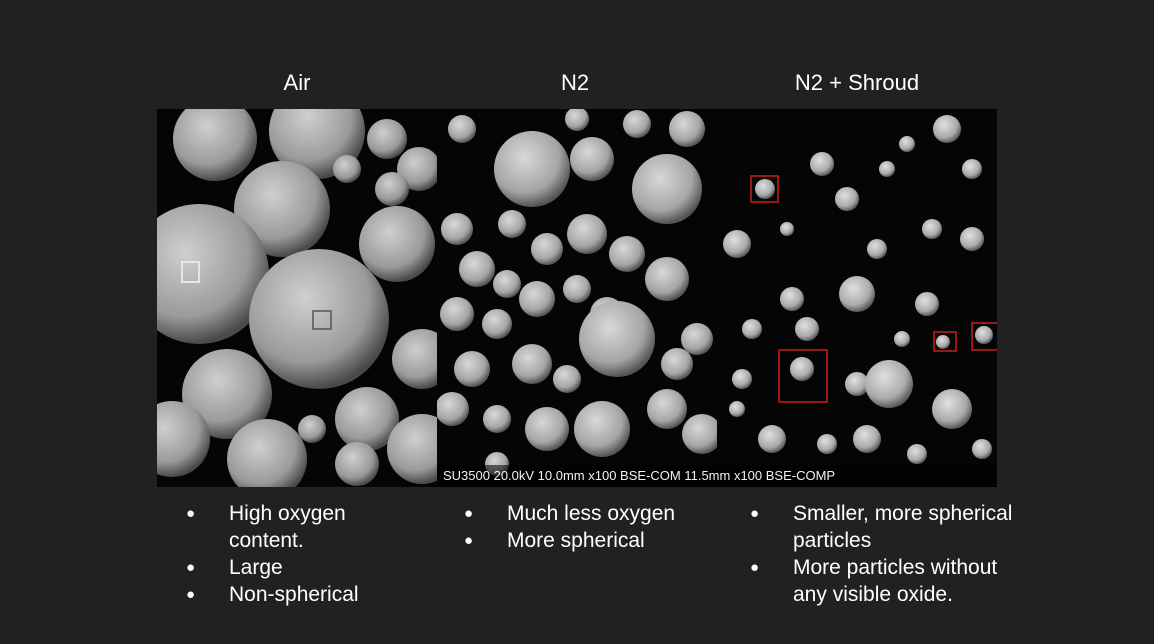 The height and width of the screenshot is (644, 1154). Describe the element at coordinates (857, 298) in the screenshot. I see `micrograph-n2-shroud` at that location.